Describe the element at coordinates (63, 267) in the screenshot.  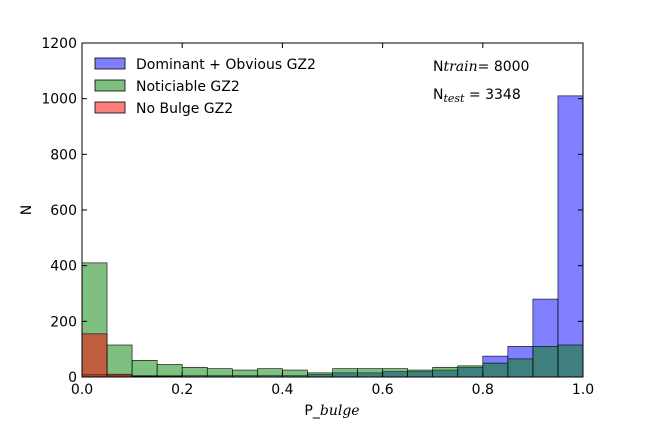
I see `y-tick-label: 400` at that location.